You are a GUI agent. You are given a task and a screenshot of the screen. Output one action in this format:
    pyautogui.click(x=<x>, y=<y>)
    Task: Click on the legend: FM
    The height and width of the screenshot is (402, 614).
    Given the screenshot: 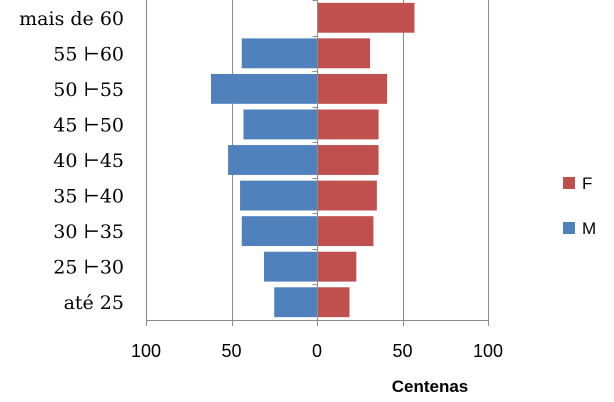 What is the action you would take?
    pyautogui.click(x=579, y=206)
    